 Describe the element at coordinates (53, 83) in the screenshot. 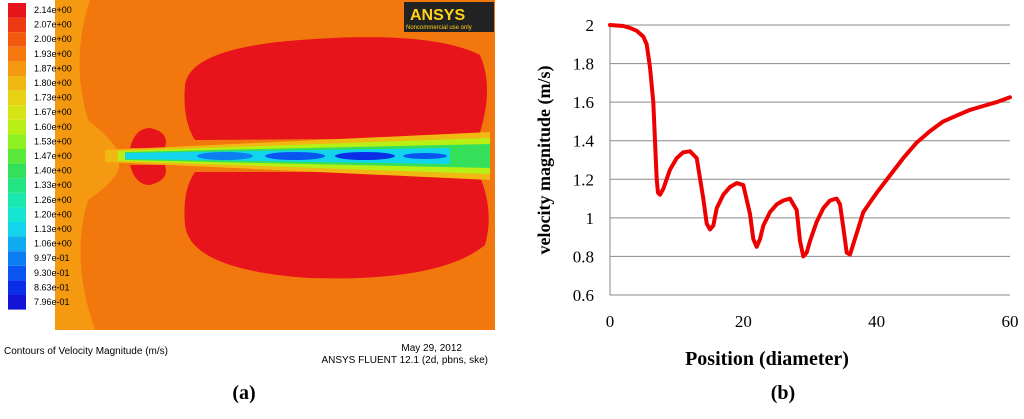

I see `legend-value: 1.80e+00` at that location.